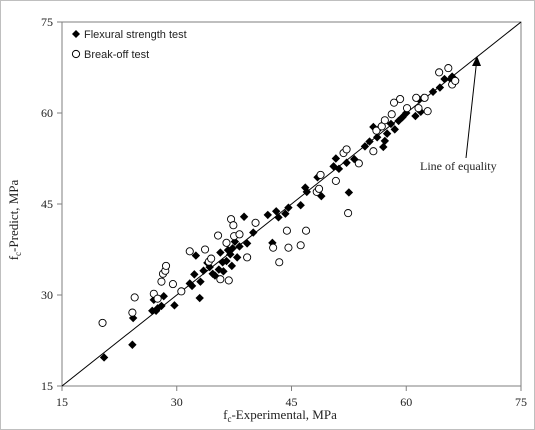 This screenshot has width=535, height=430. Describe the element at coordinates (476, 61) in the screenshot. I see `annotation-arrowhead-icon` at that location.